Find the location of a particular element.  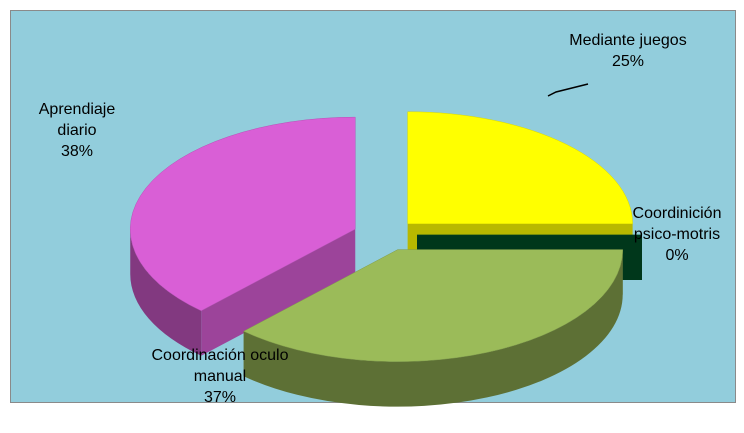

value-label: 37% is located at coordinates (220, 397).